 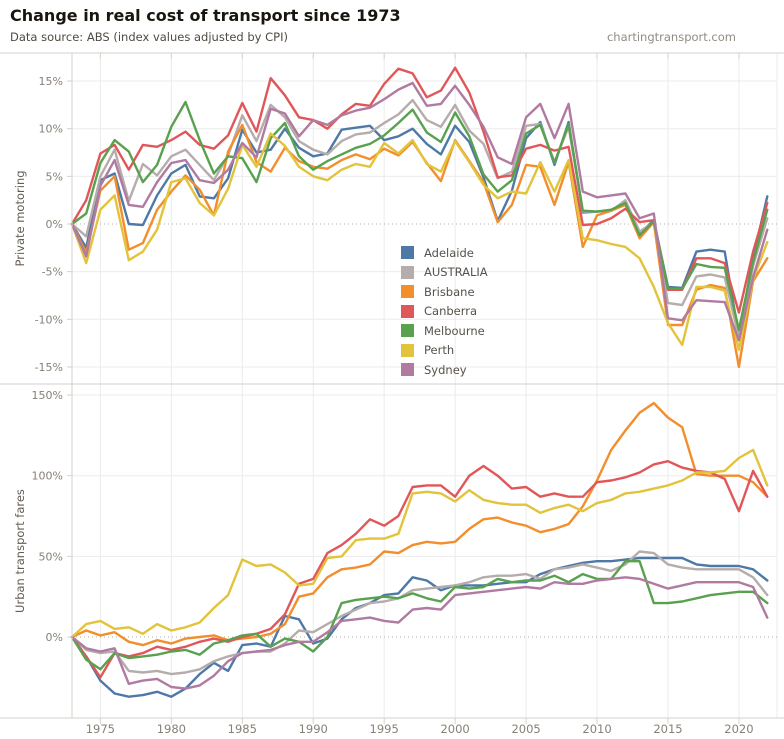 What do you see at coordinates (51, 556) in the screenshot?
I see `y-tick-label: 50%` at bounding box center [51, 556].